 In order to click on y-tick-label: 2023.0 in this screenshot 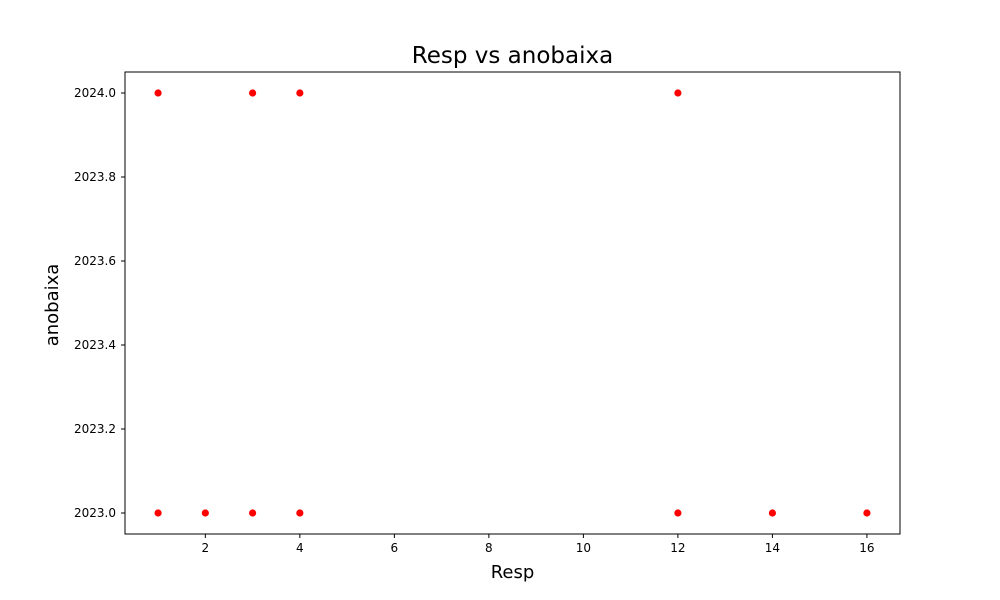, I will do `click(95, 513)`.